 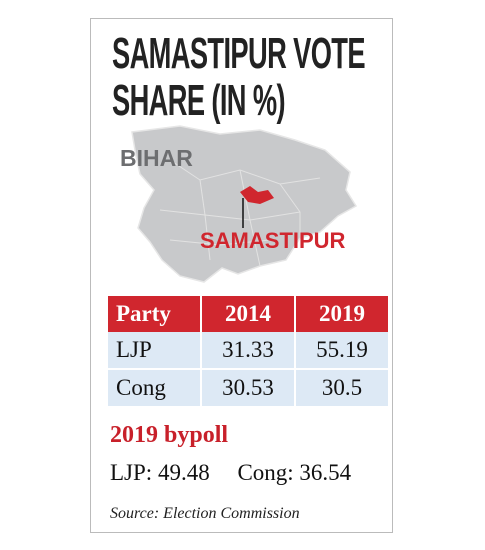 What do you see at coordinates (342, 314) in the screenshot?
I see `header-cell: 2019` at bounding box center [342, 314].